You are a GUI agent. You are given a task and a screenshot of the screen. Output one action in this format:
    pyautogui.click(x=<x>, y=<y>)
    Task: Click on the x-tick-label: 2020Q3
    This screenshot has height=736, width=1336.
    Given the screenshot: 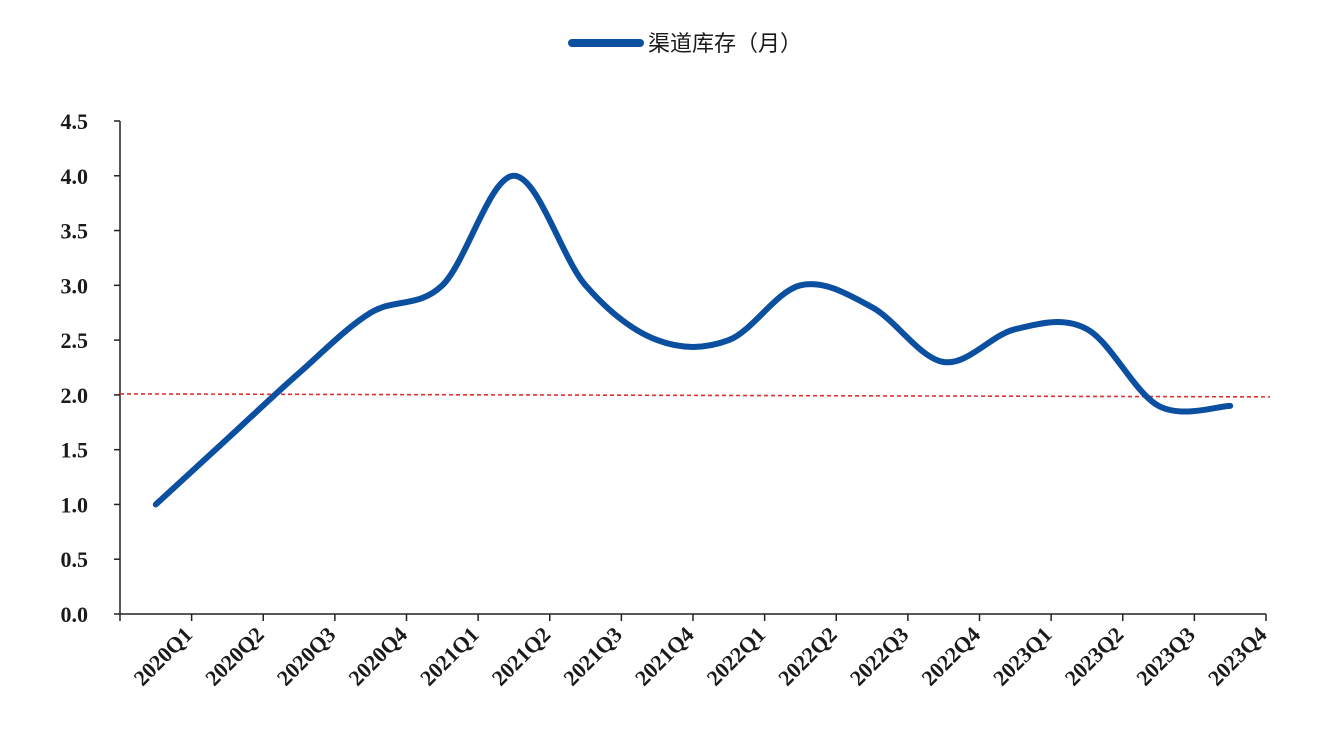 What is the action you would take?
    pyautogui.click(x=306, y=656)
    